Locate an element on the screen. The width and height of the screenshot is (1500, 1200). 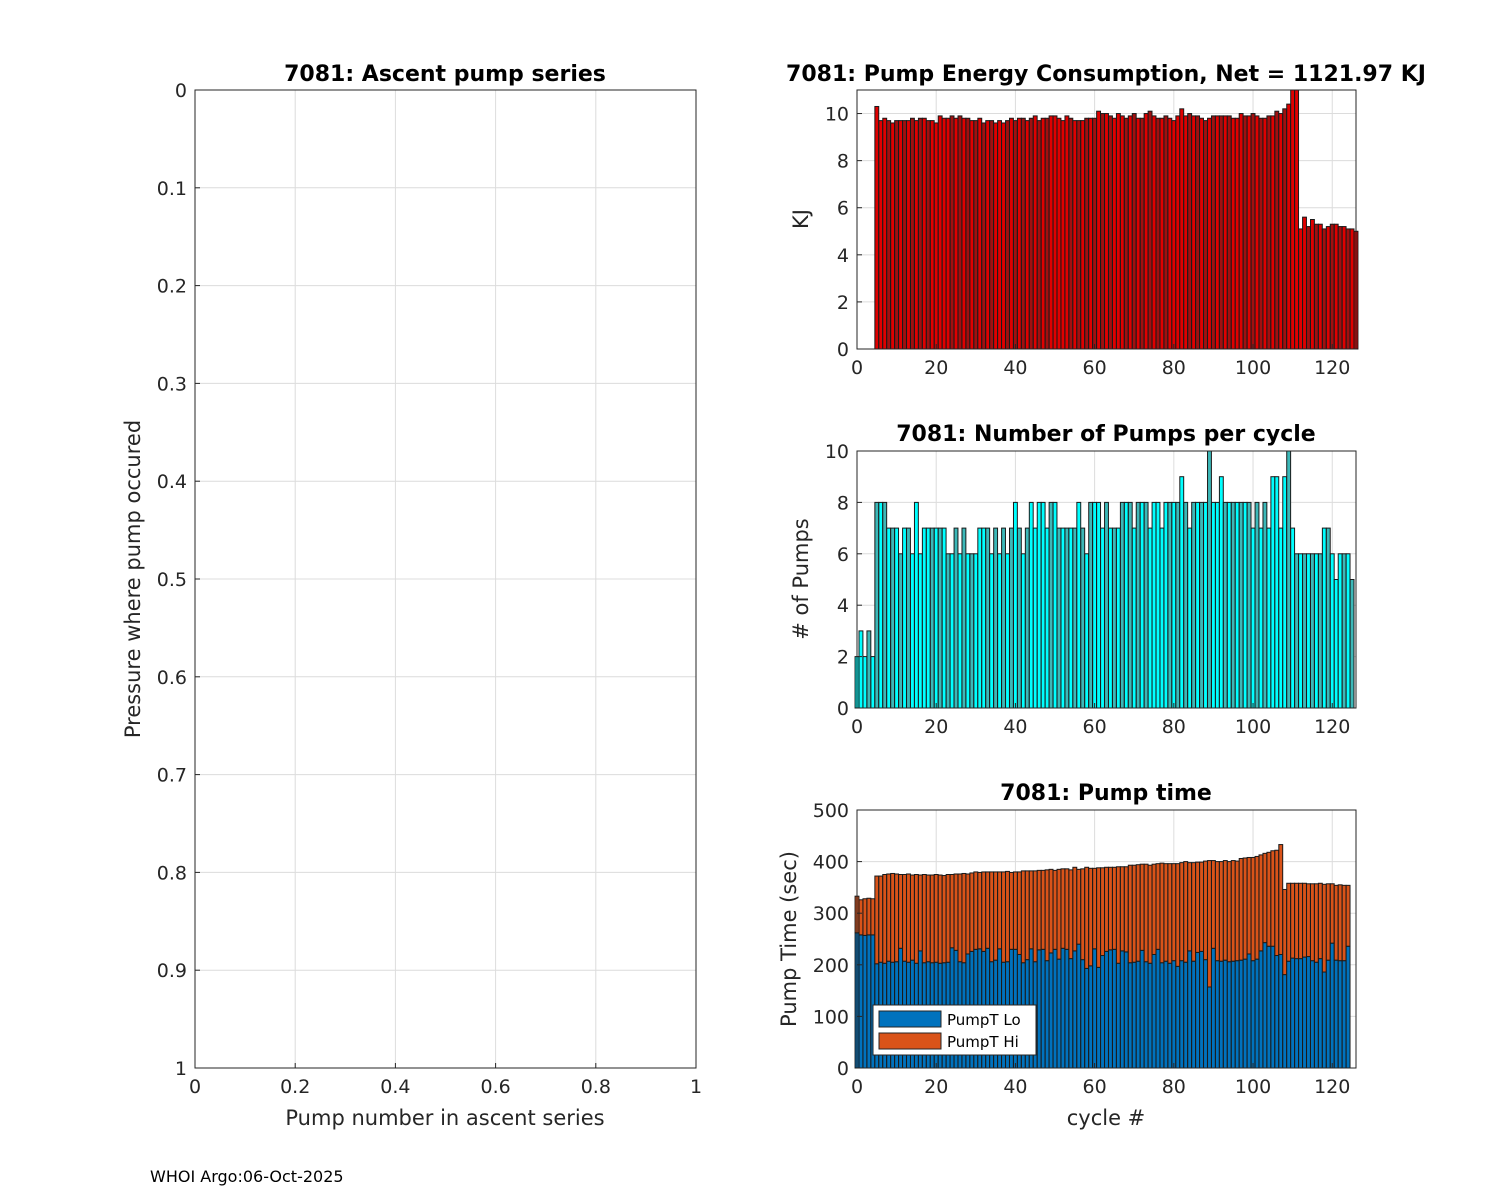
pumptime-y-tick-label: 100 is located at coordinates (831, 1017).